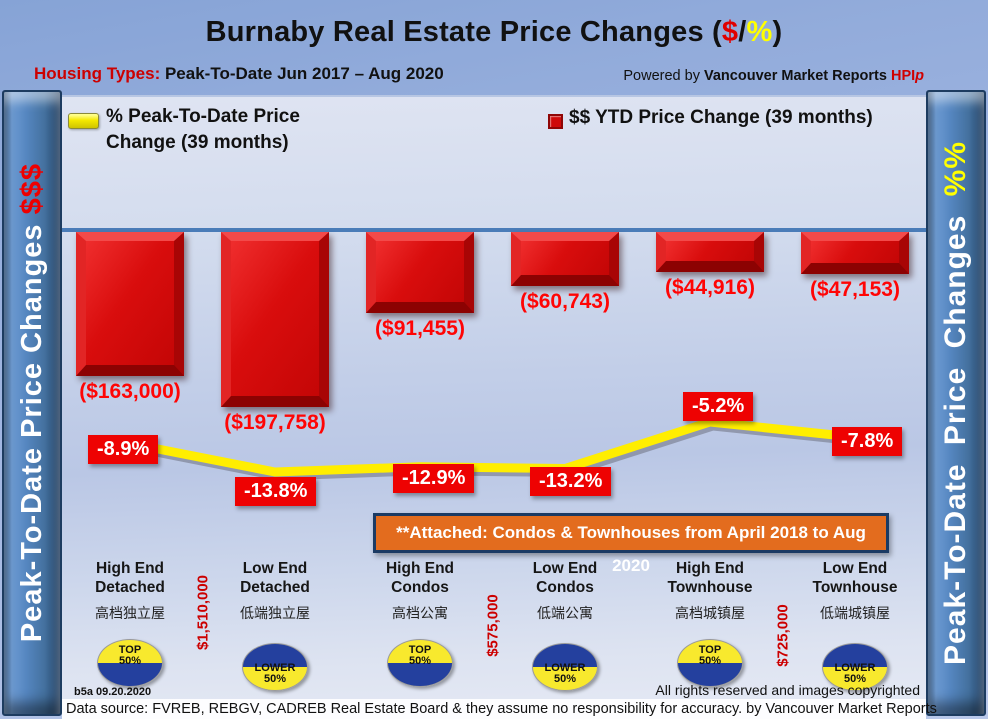 The height and width of the screenshot is (719, 988). What do you see at coordinates (710, 287) in the screenshot?
I see `bar-value-label: ($44,916)` at bounding box center [710, 287].